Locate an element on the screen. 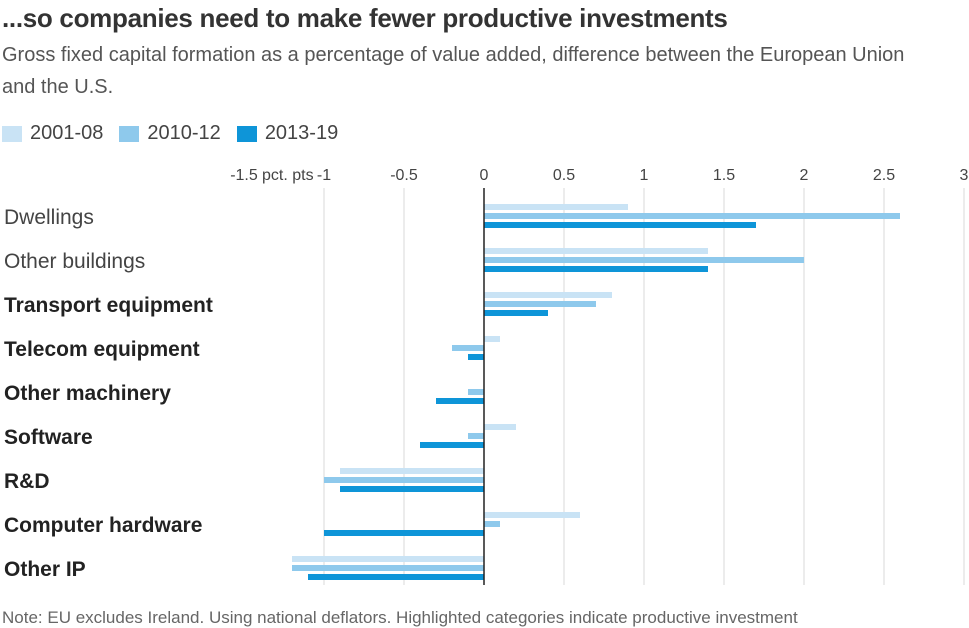 Image resolution: width=969 pixels, height=628 pixels. legend-item-2001-08: 2001-08 is located at coordinates (52, 133).